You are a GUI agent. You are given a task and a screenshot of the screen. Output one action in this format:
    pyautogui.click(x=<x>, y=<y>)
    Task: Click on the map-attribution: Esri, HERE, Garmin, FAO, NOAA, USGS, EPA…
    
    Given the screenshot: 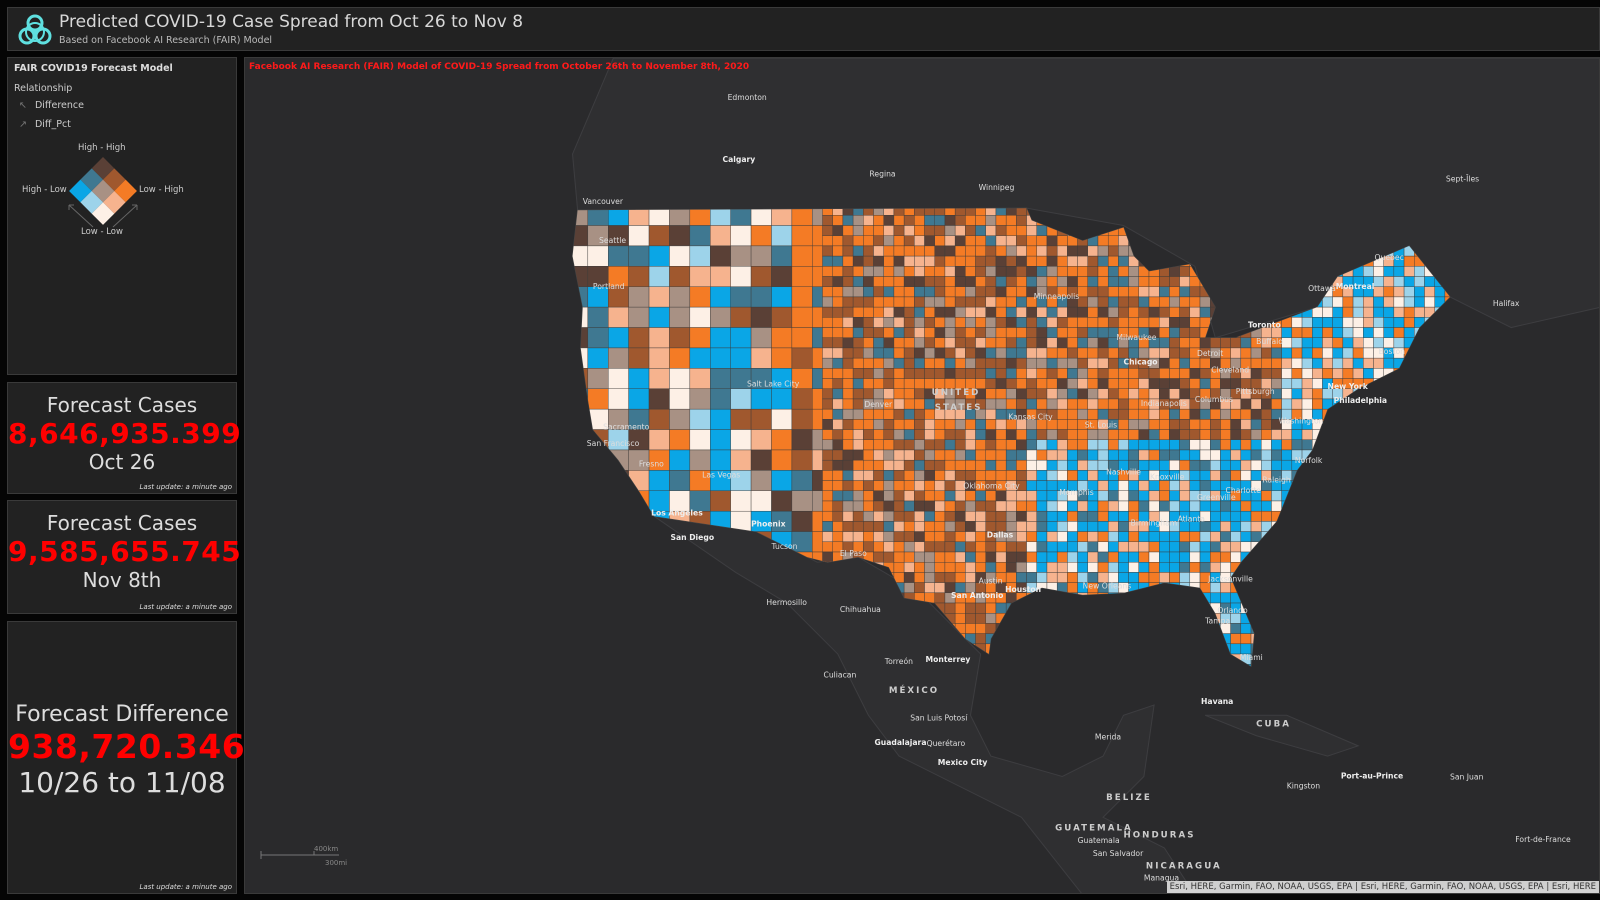 What is the action you would take?
    pyautogui.click(x=1382, y=887)
    